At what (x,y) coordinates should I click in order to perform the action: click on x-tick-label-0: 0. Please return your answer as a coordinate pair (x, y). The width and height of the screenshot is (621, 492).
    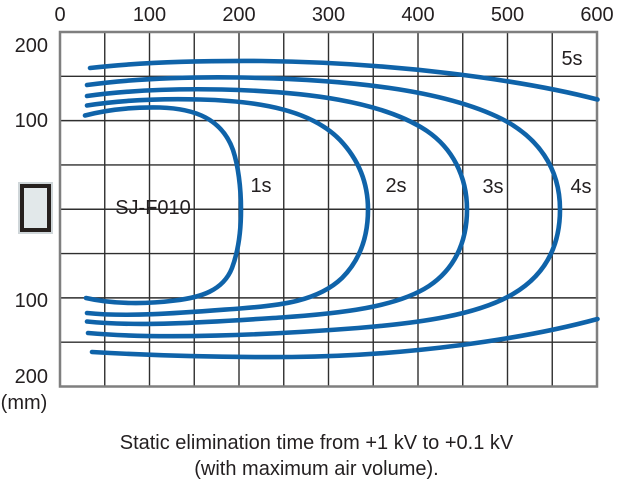
    Looking at the image, I should click on (60, 15).